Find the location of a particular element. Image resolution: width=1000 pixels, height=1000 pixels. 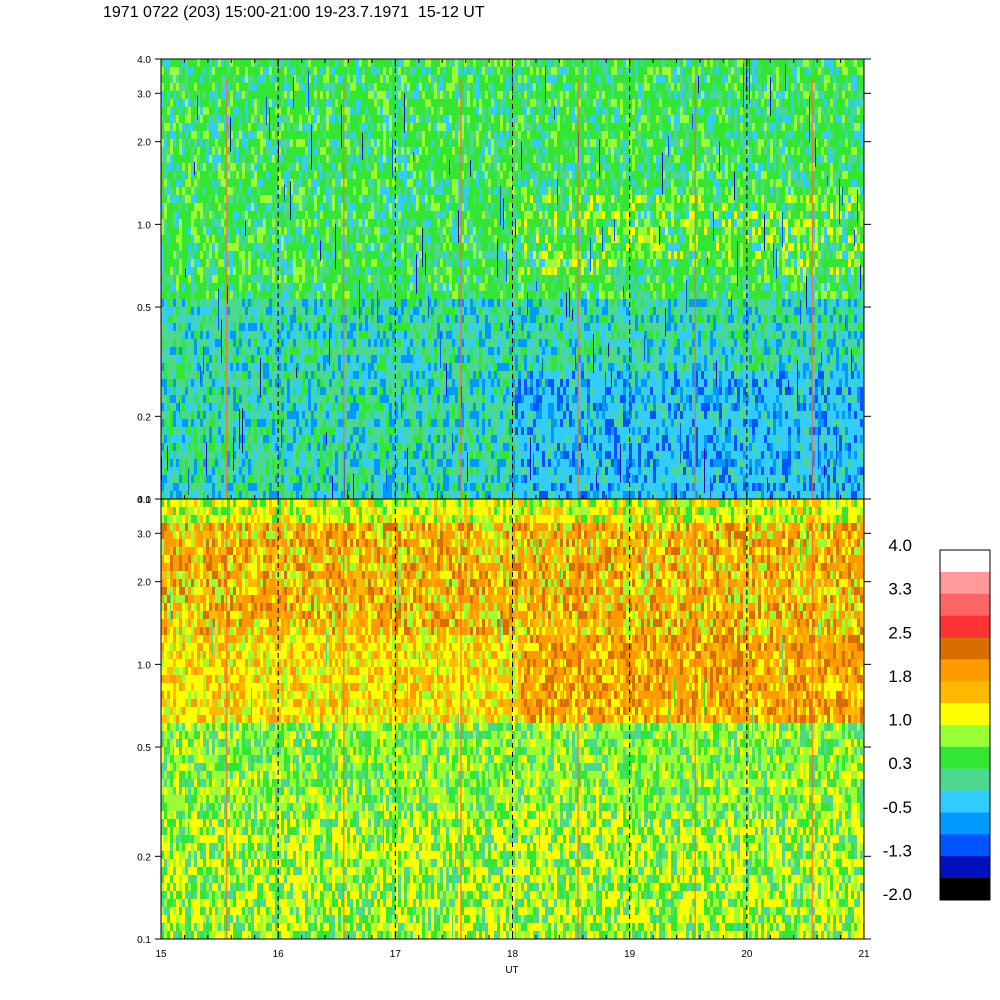

colorbar-label: 3.3 is located at coordinates (900, 589).